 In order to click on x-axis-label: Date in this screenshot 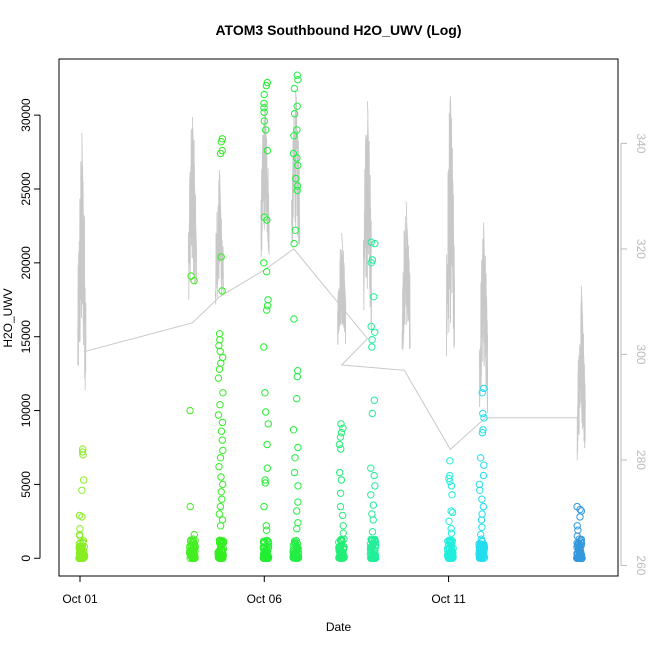, I will do `click(339, 627)`.